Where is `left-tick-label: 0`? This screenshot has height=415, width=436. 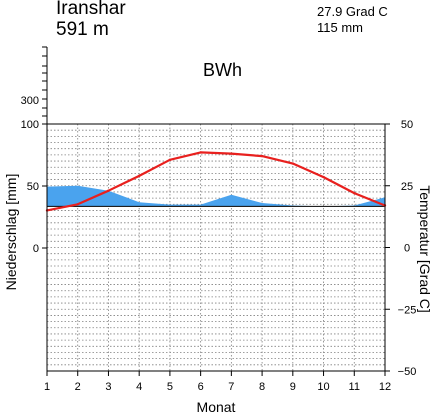
left-tick-label: 0 is located at coordinates (36, 249).